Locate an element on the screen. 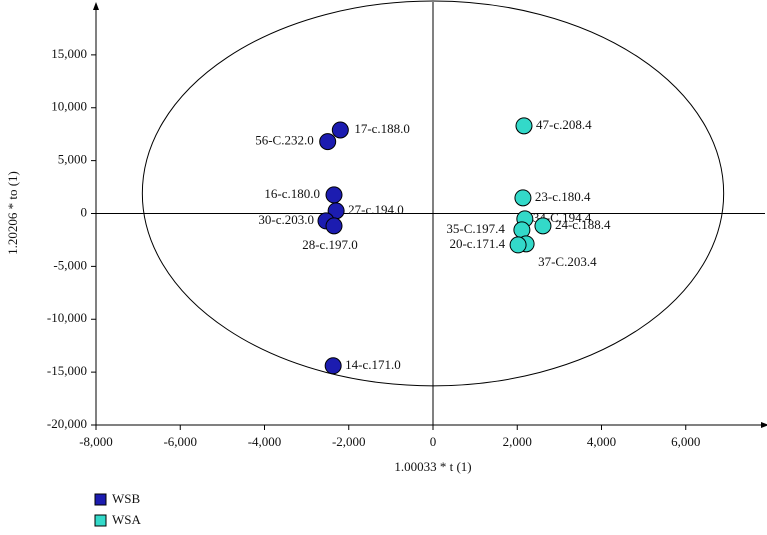 The height and width of the screenshot is (535, 767). x-tick-label: -2,000 is located at coordinates (349, 441).